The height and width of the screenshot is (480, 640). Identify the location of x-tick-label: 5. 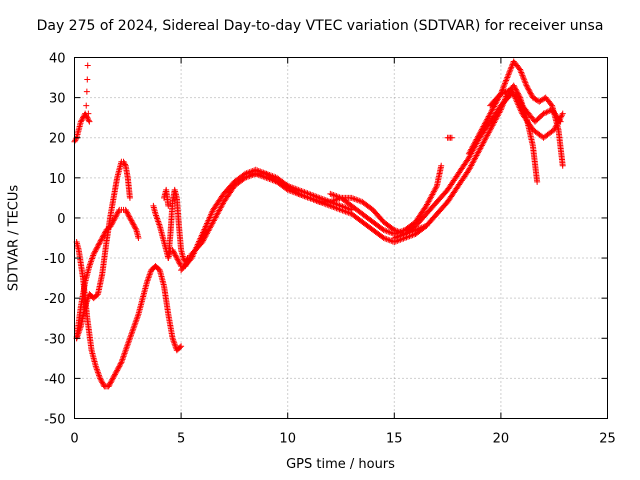
(181, 439).